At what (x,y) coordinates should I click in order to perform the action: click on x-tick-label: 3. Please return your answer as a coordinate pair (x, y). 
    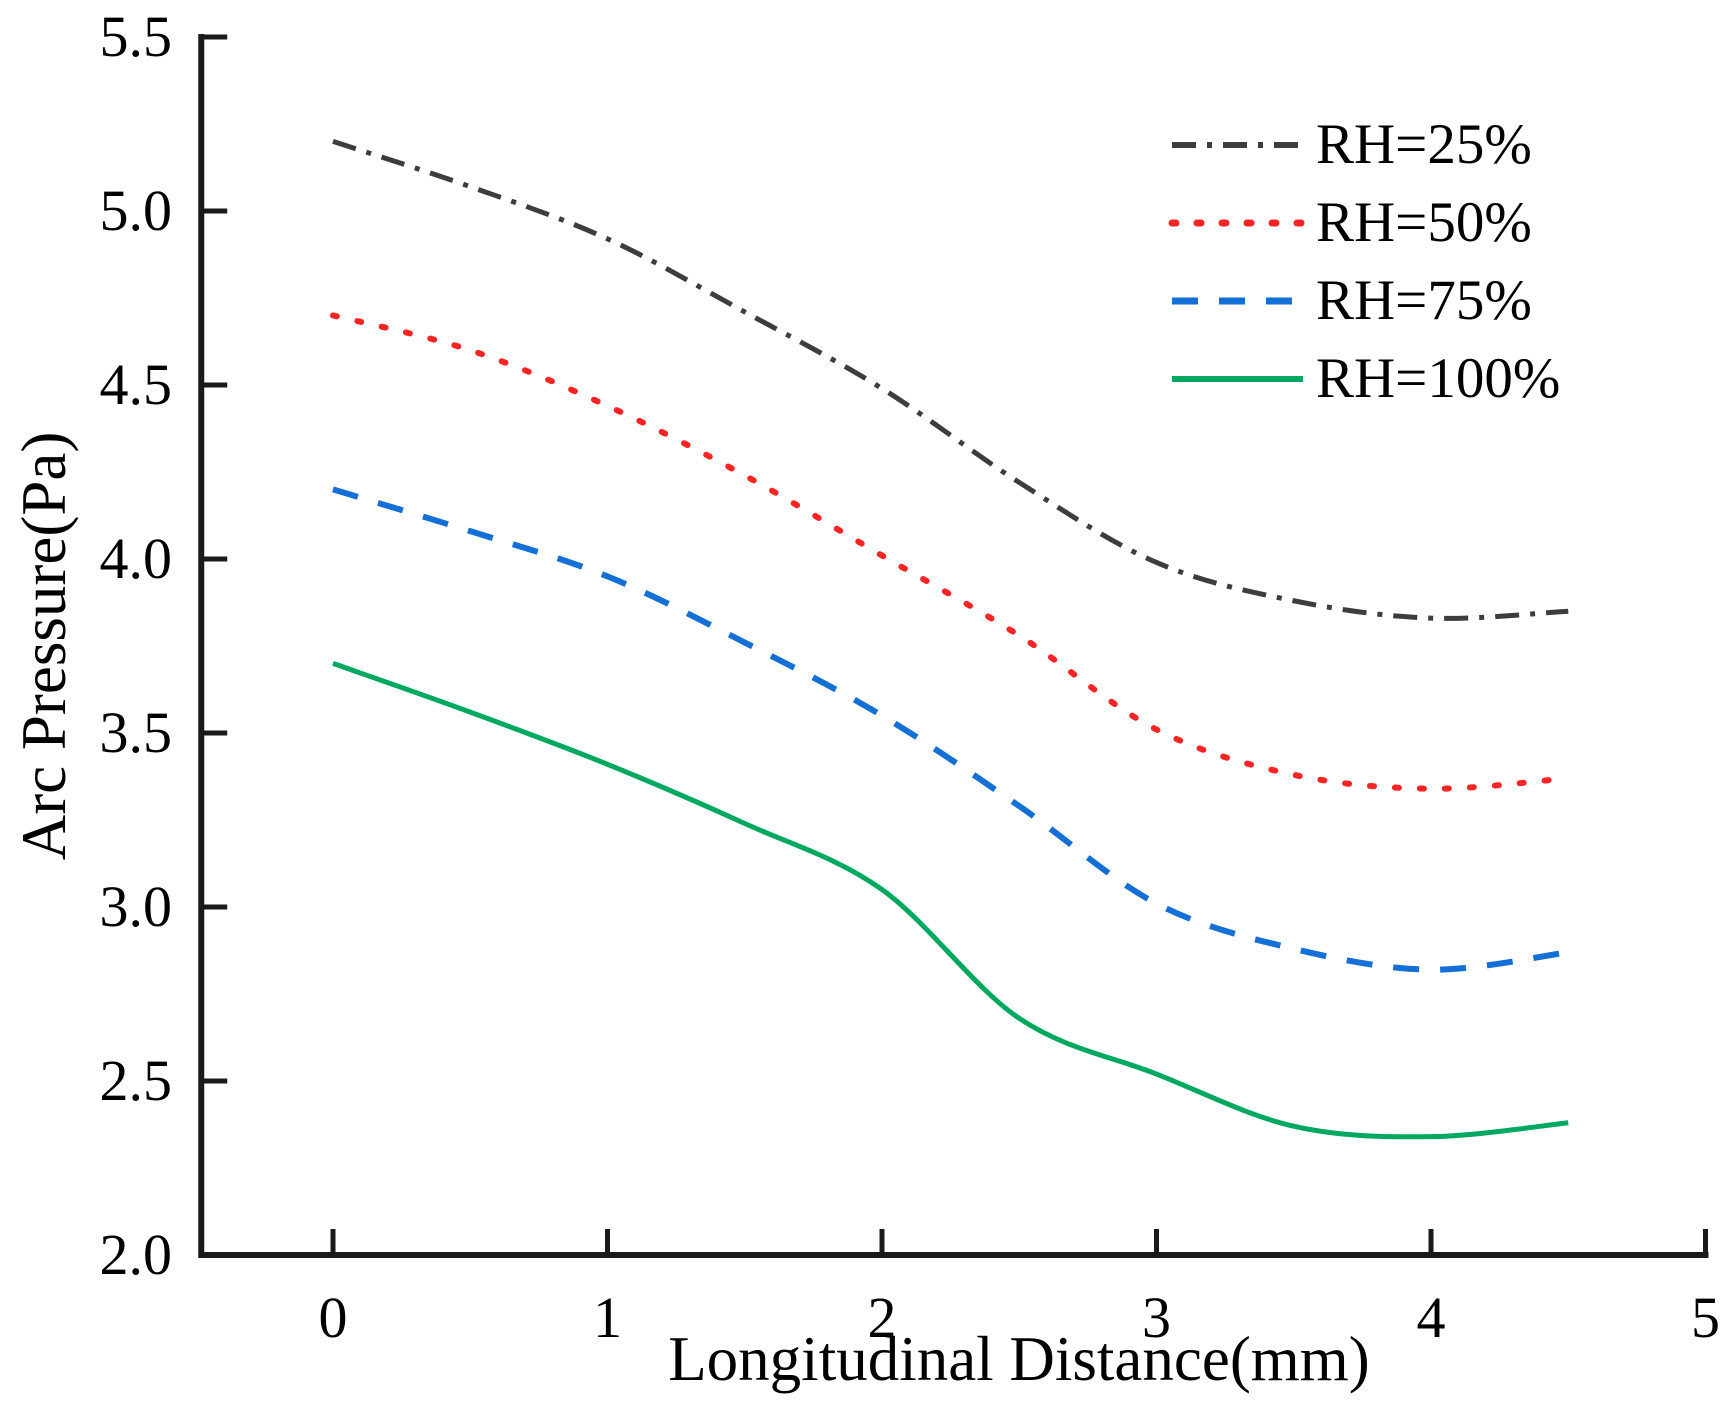
    Looking at the image, I should click on (1156, 1317).